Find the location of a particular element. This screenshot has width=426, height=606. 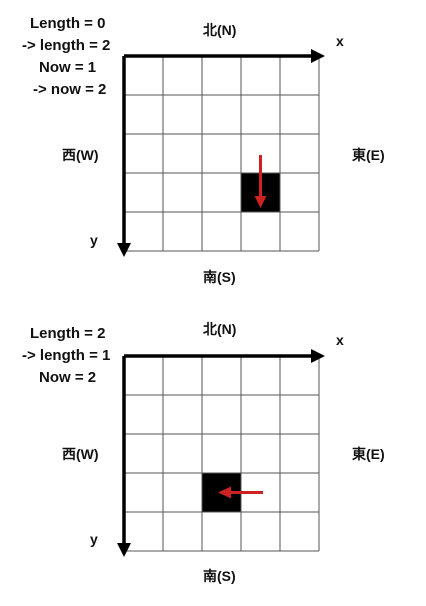

note-line-2: -> length = 1 is located at coordinates (66, 355).